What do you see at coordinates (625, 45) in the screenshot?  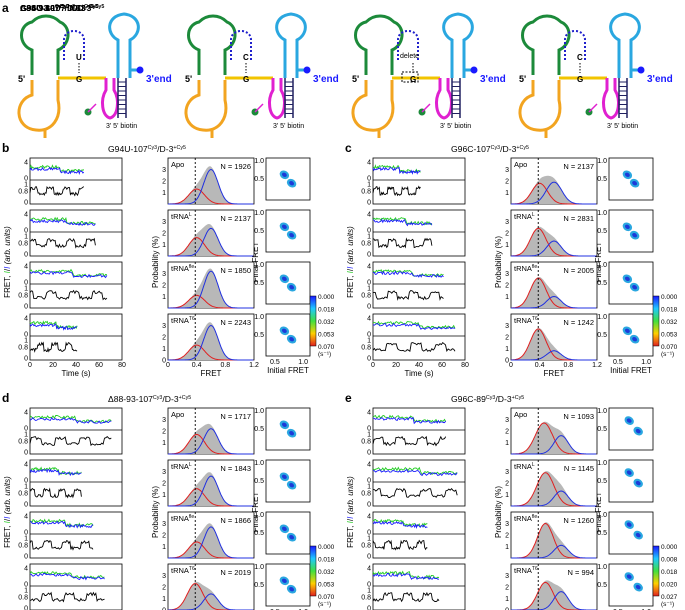 I see `cyan-stem` at bounding box center [625, 45].